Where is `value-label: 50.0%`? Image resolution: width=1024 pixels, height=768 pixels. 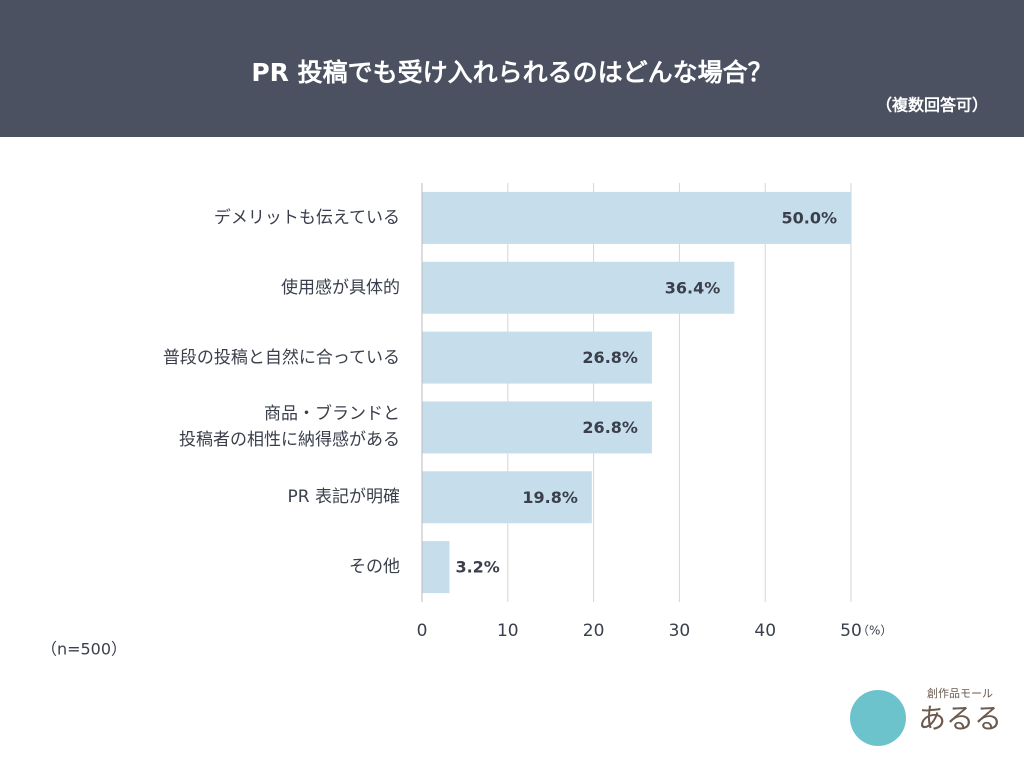 value-label: 50.0% is located at coordinates (809, 217).